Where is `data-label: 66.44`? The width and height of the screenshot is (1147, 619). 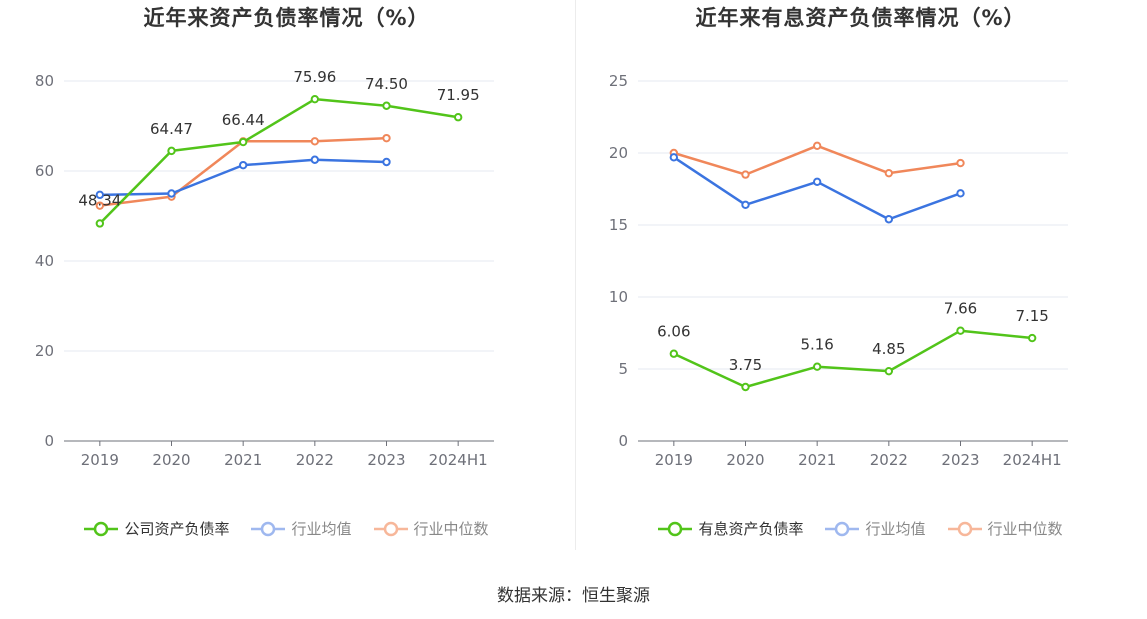 data-label: 66.44 is located at coordinates (243, 120).